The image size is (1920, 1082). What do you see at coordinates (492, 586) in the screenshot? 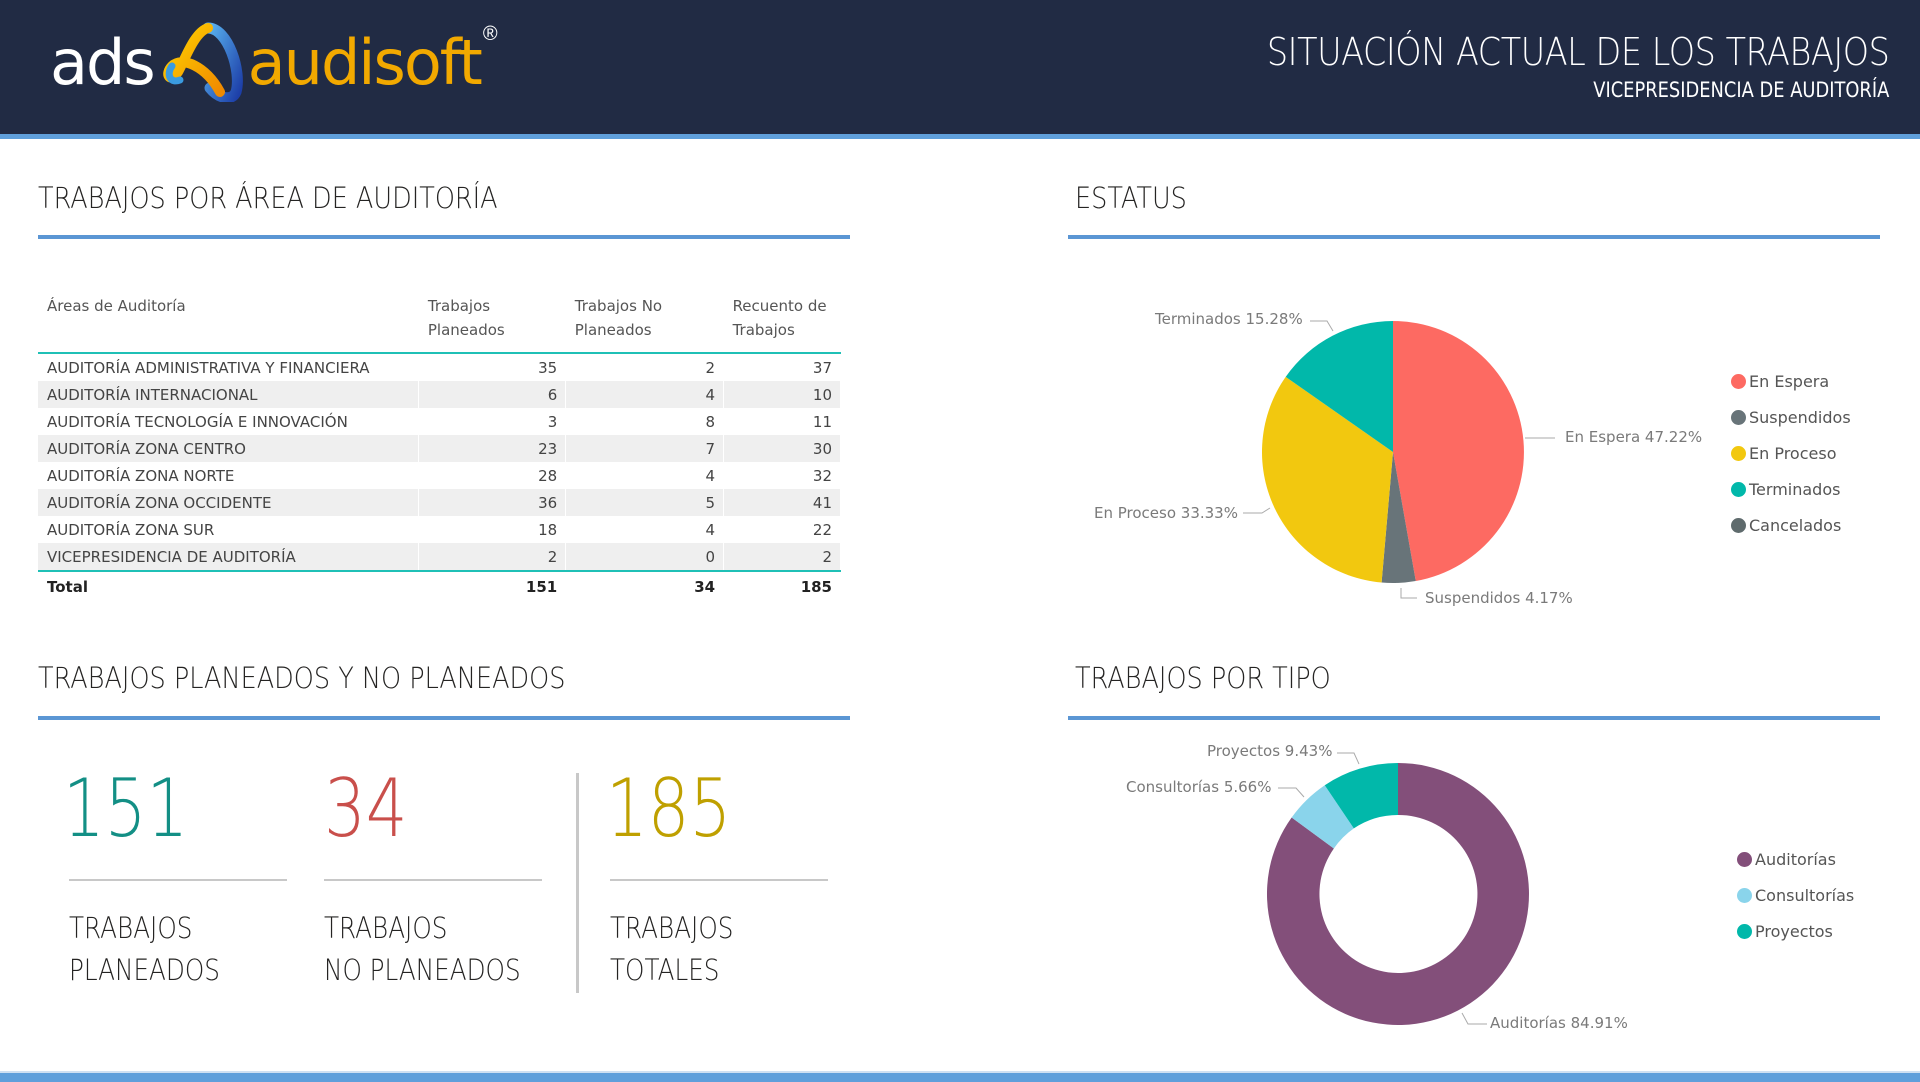
I see `cell-total-planeados: 151` at bounding box center [492, 586].